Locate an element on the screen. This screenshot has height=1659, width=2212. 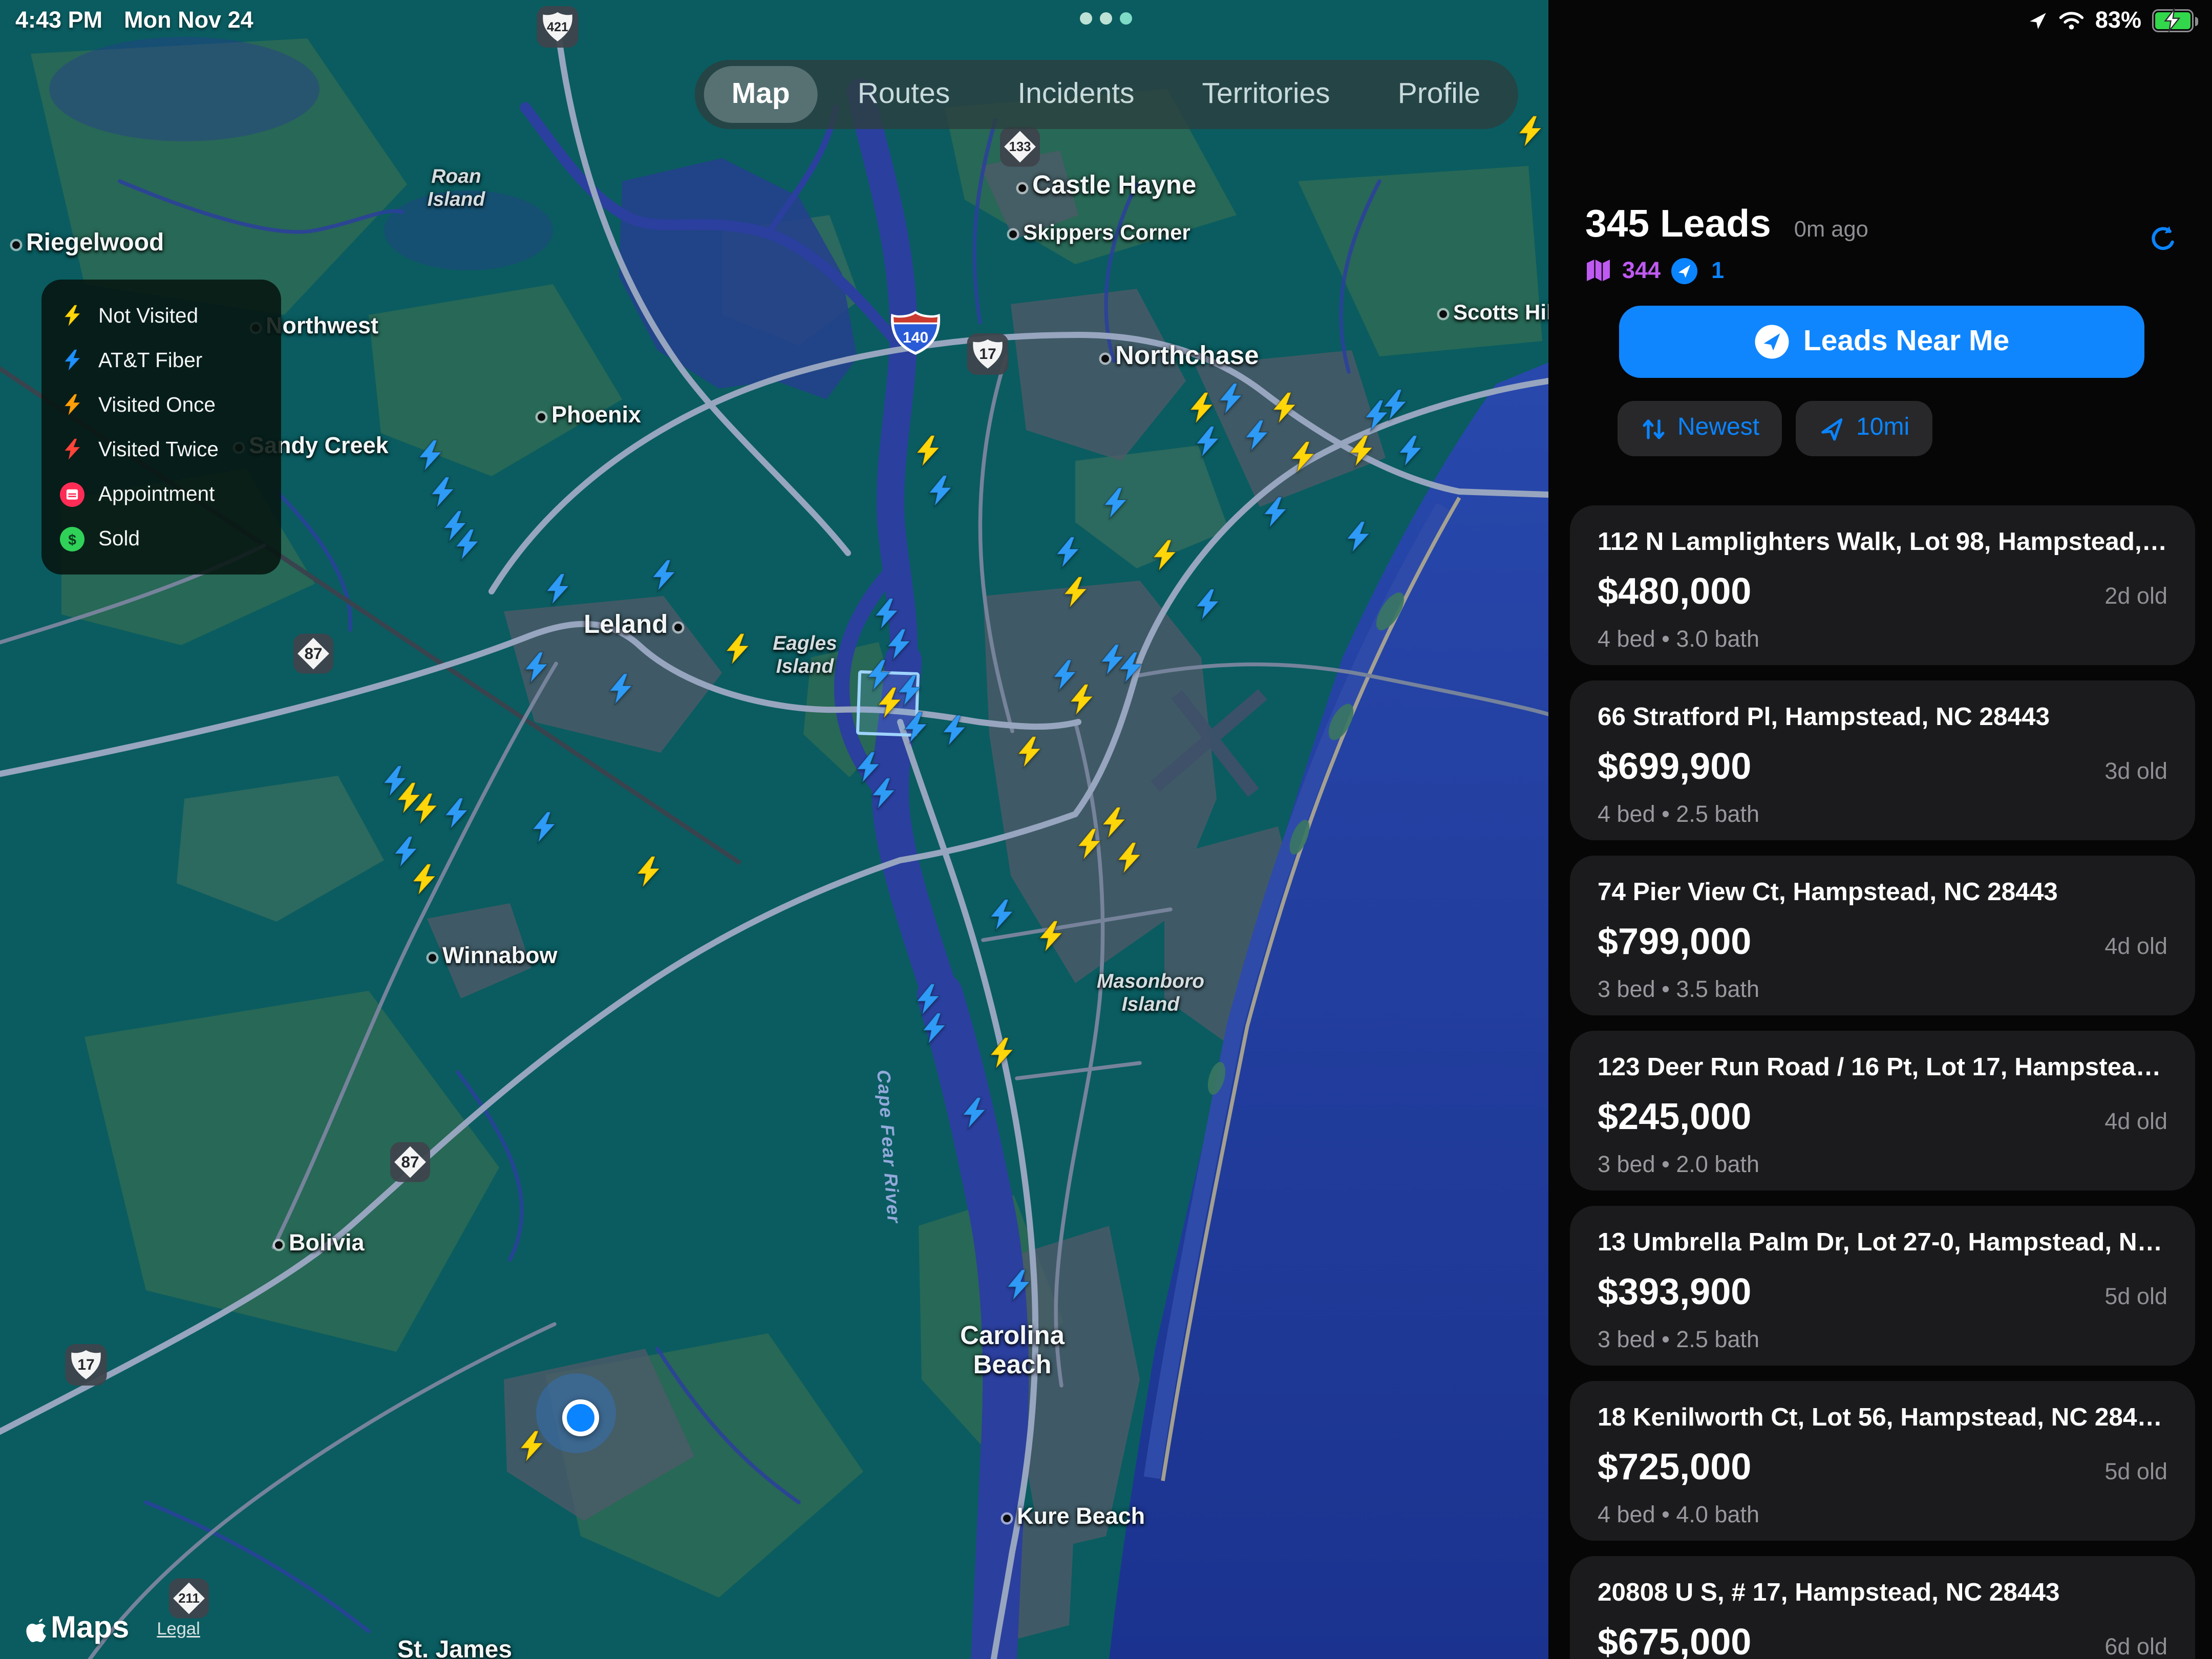
svg-text: 87 is located at coordinates (313, 653).